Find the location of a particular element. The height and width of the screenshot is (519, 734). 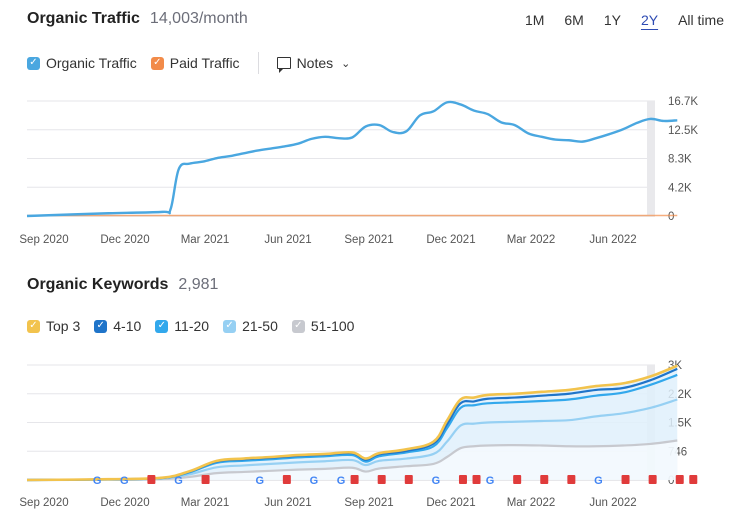

range-selector: 1M 6M 1Y 2Y All time is located at coordinates (624, 20).